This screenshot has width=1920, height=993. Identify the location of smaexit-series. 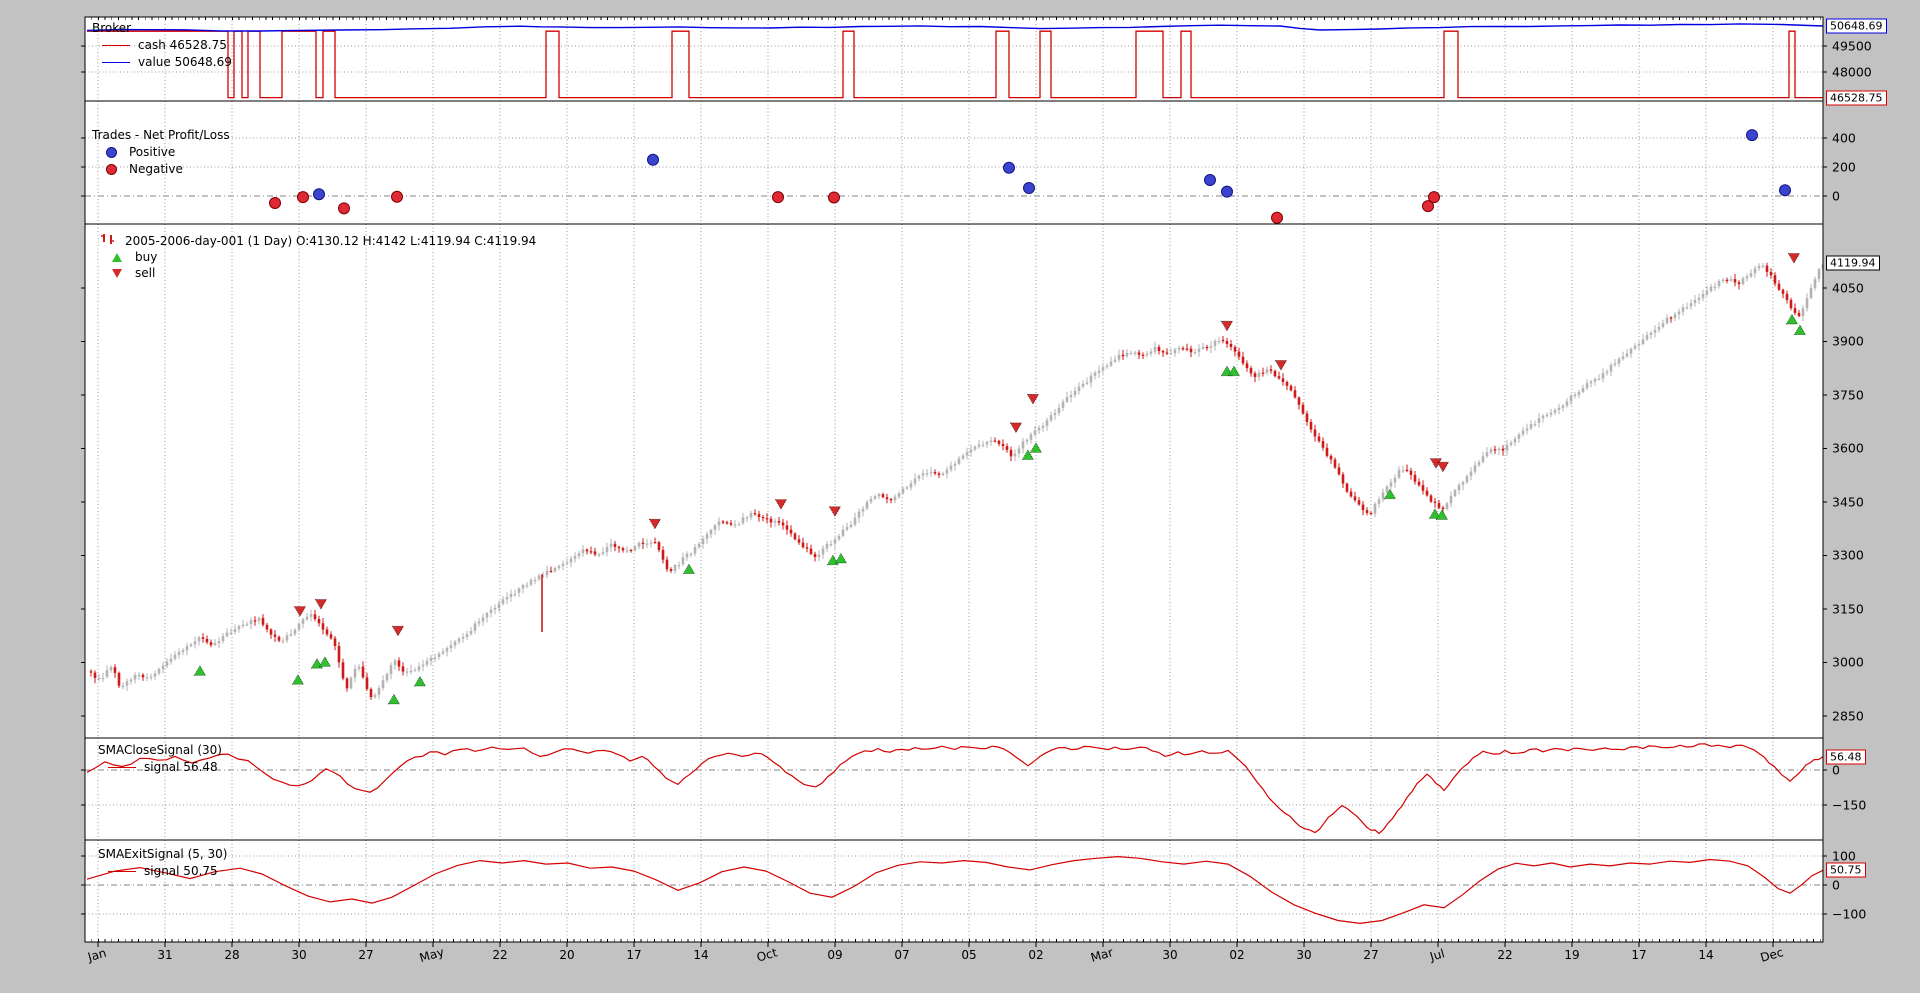
(954, 890).